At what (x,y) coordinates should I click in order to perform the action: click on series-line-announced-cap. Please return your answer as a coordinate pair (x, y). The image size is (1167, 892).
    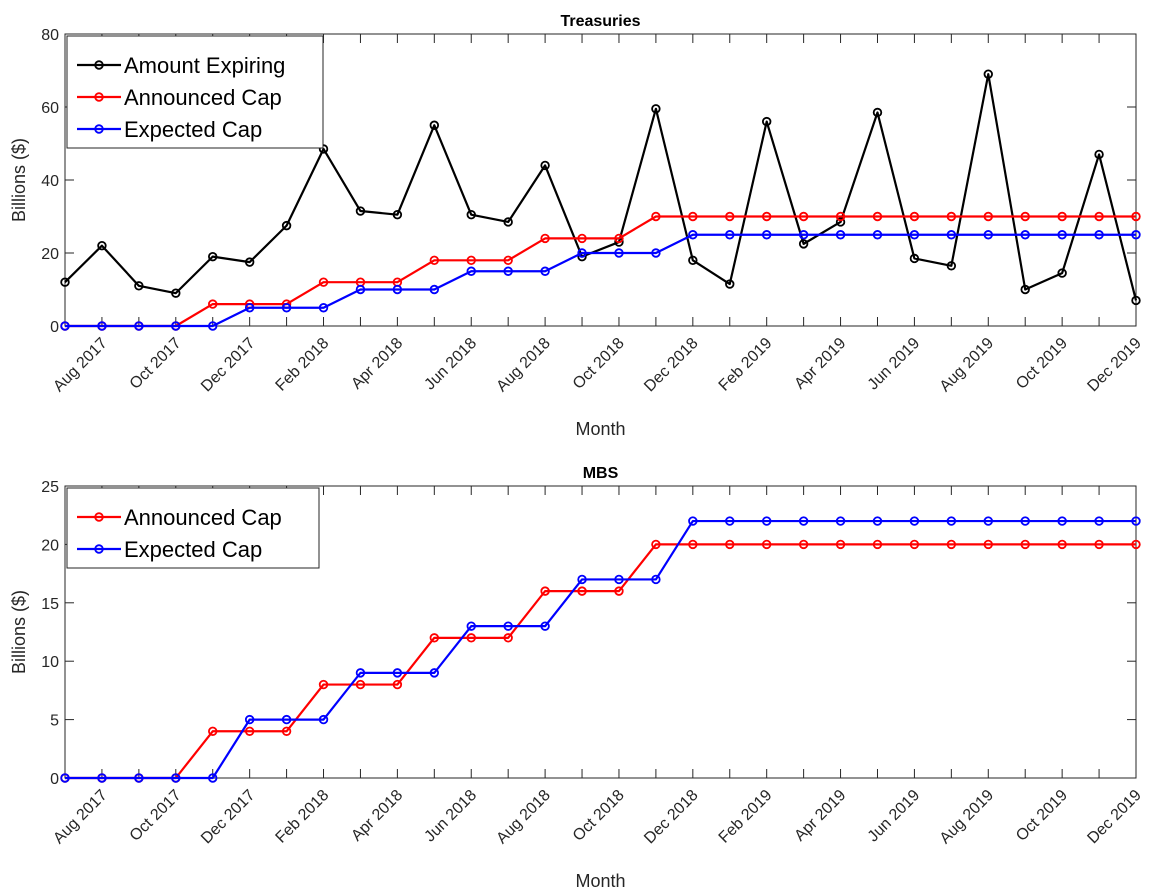
    Looking at the image, I should click on (600, 271).